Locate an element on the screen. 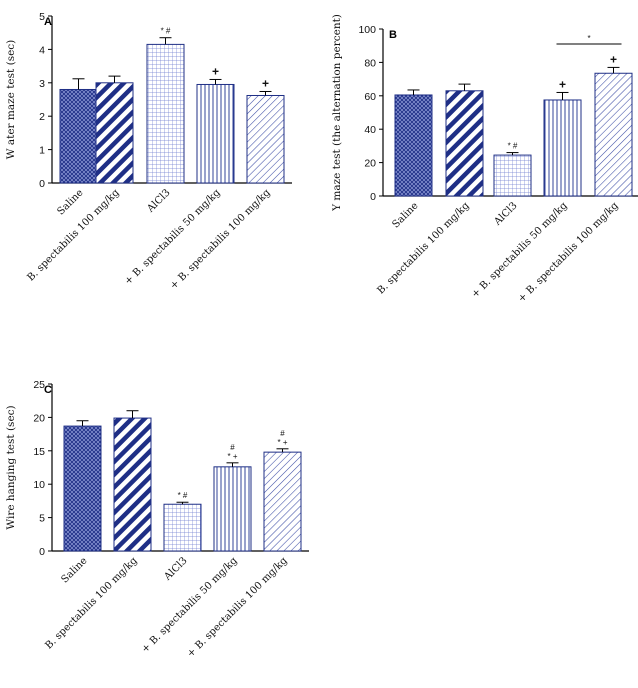  y-tick-label: 4 is located at coordinates (42, 50).